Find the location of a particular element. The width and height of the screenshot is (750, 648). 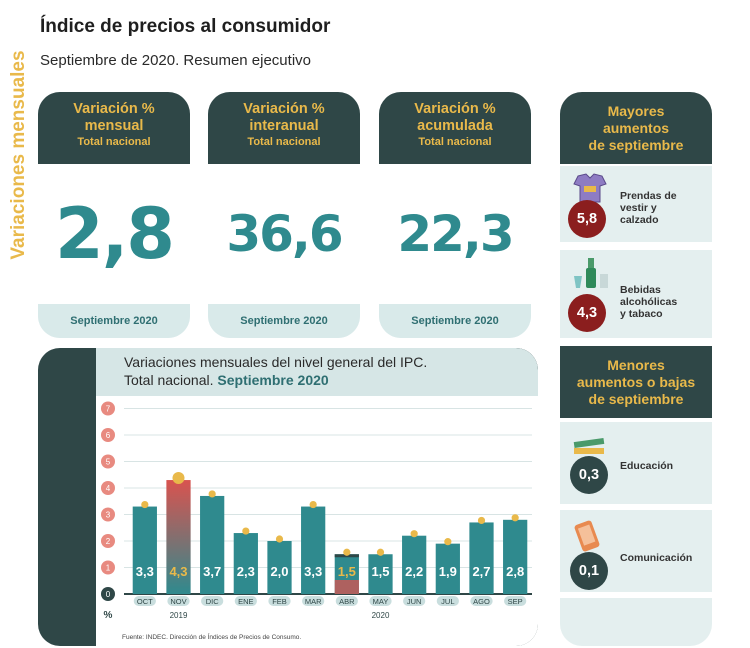

mayores-item-bebidas: 4,3 Bebidas alcohólicas y tabaco is located at coordinates (636, 294).